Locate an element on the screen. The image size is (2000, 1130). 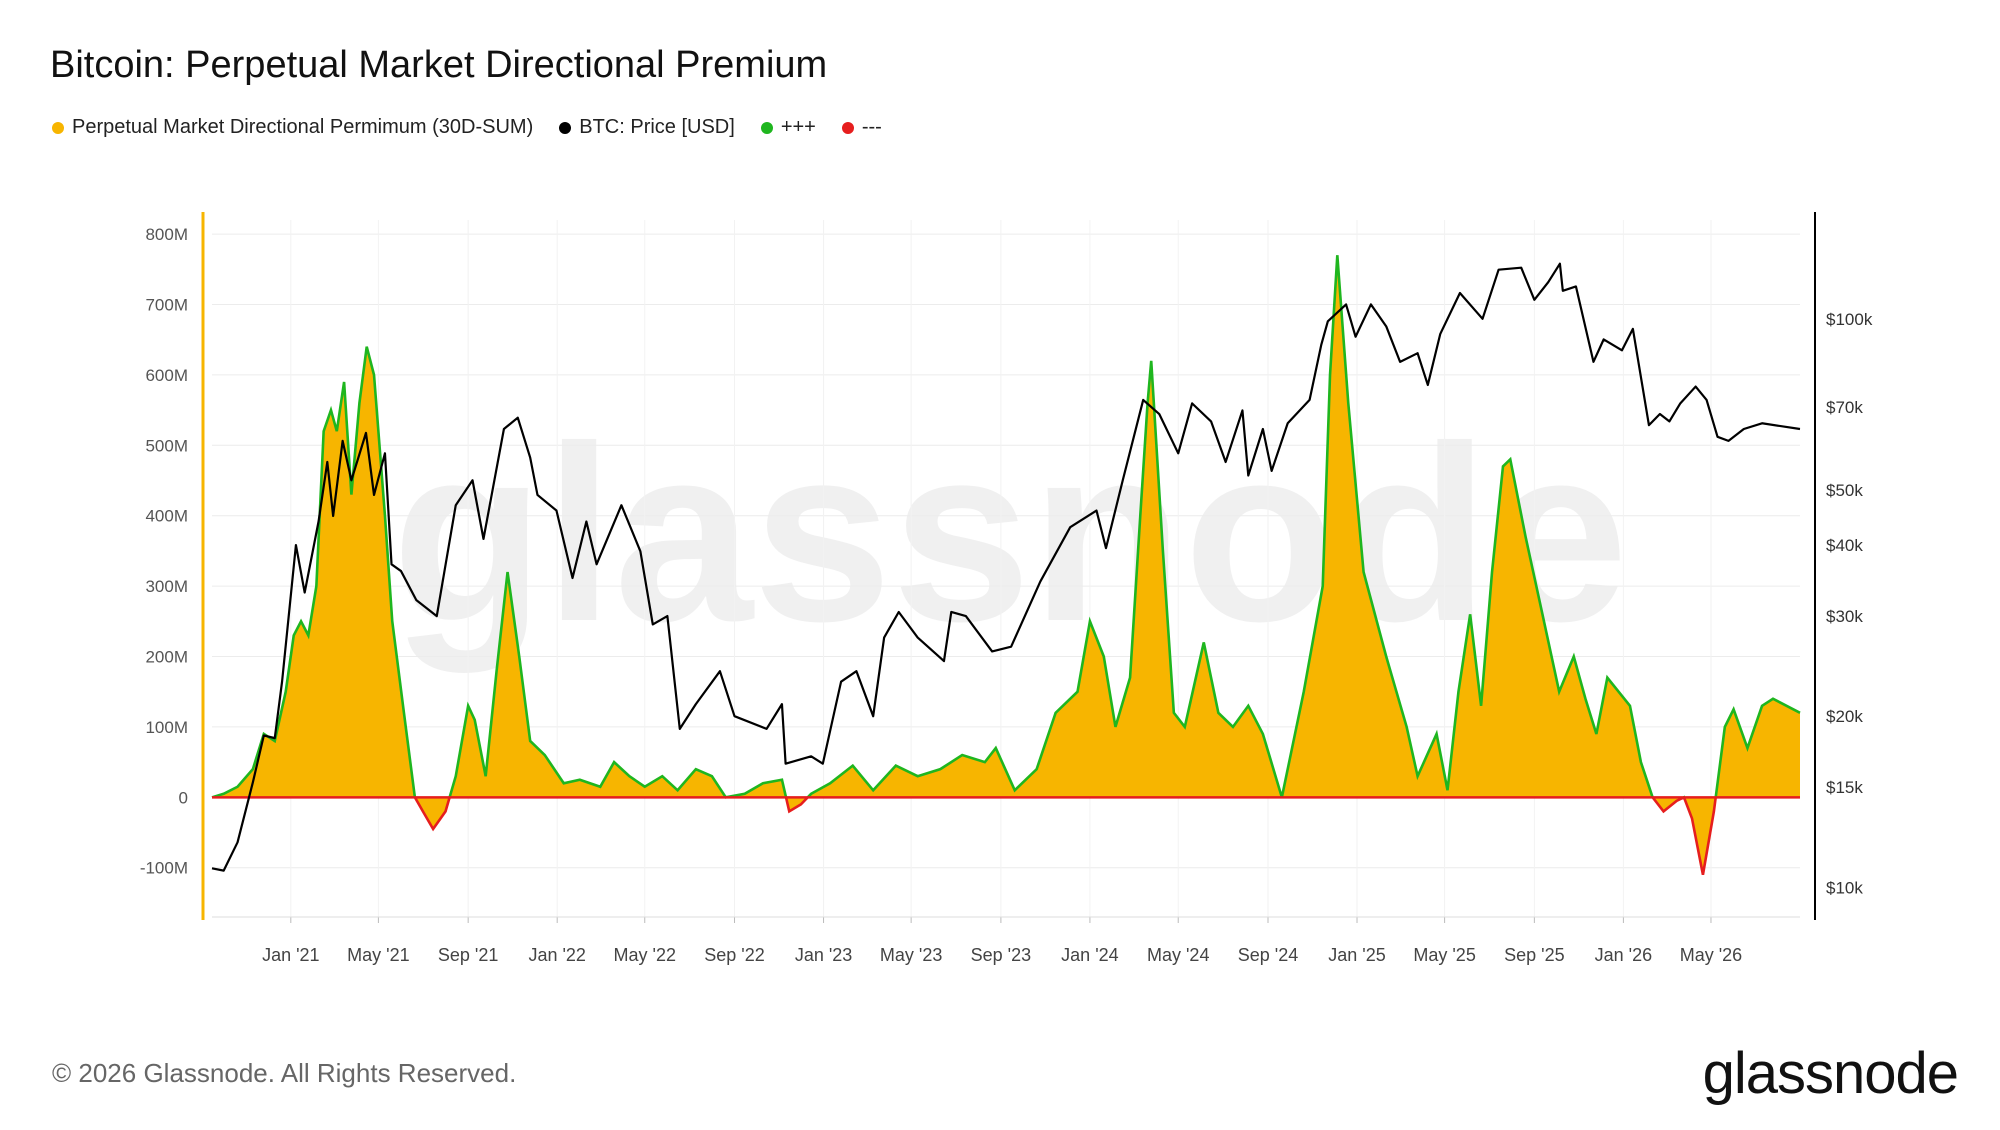
x-tick-label: Sep '23 is located at coordinates (1001, 955).